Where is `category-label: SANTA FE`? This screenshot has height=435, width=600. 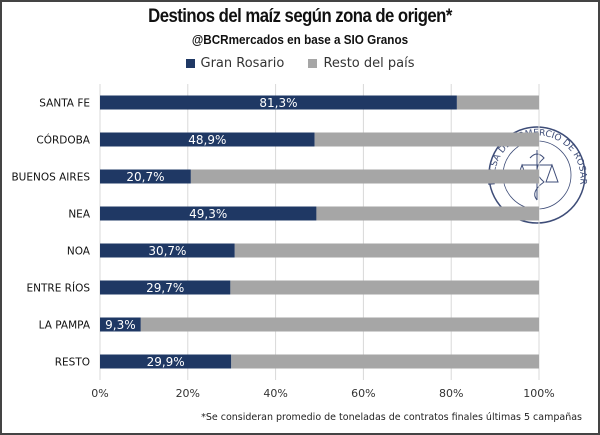 category-label: SANTA FE is located at coordinates (64, 104).